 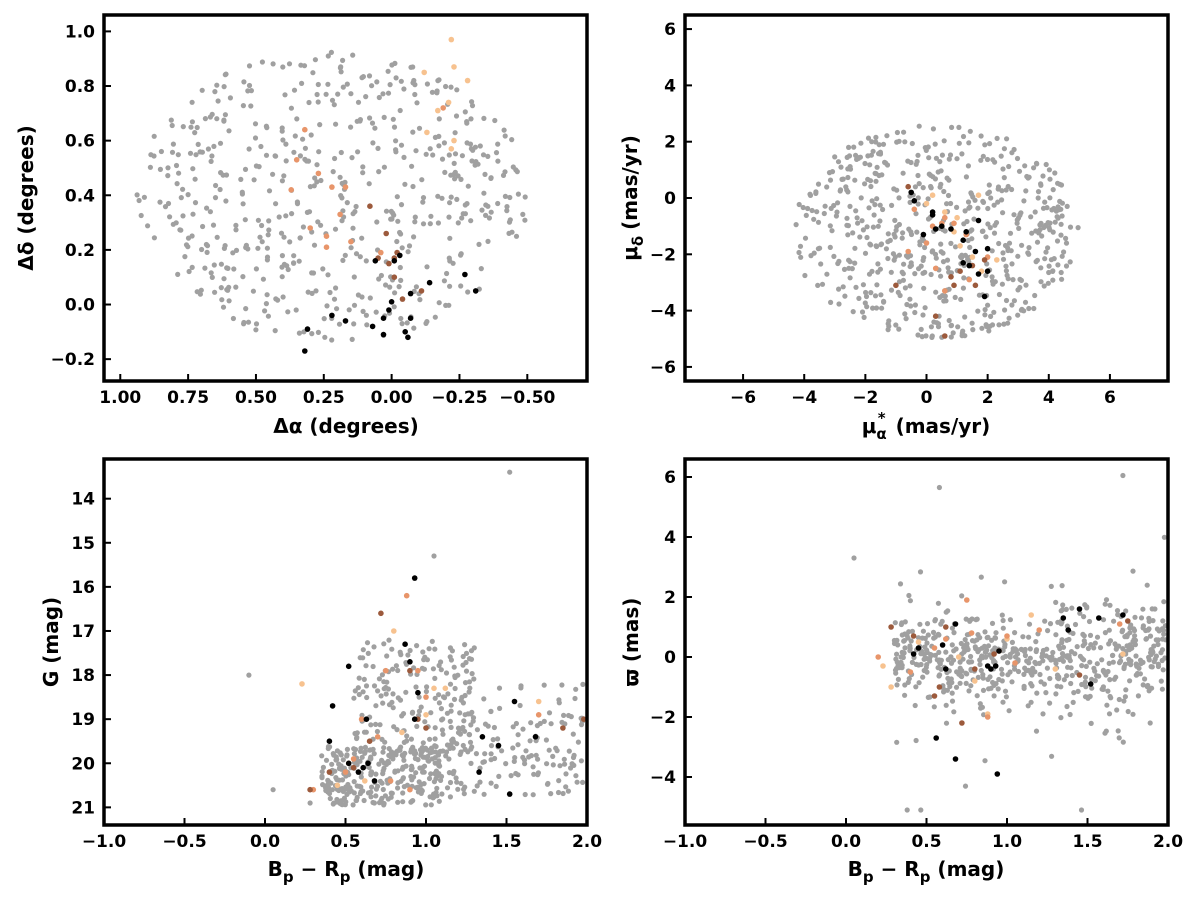 I want to click on x-tick-label: 0.00, so click(x=392, y=398).